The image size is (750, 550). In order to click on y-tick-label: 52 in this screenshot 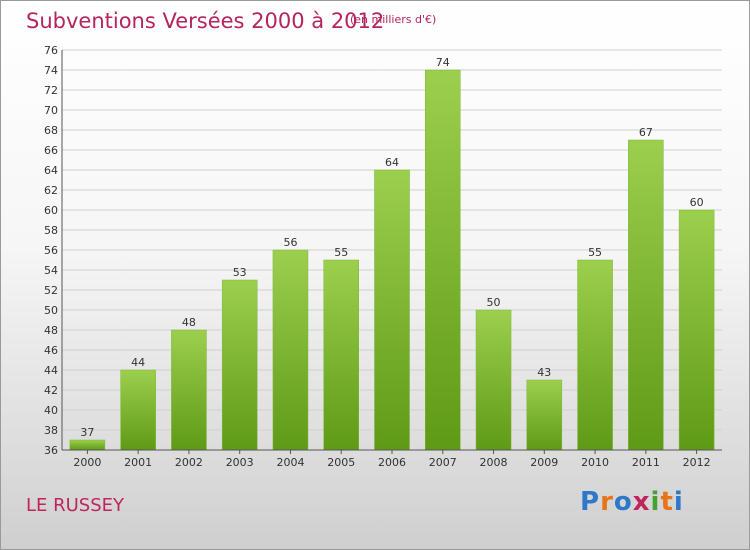, I will do `click(51, 290)`.